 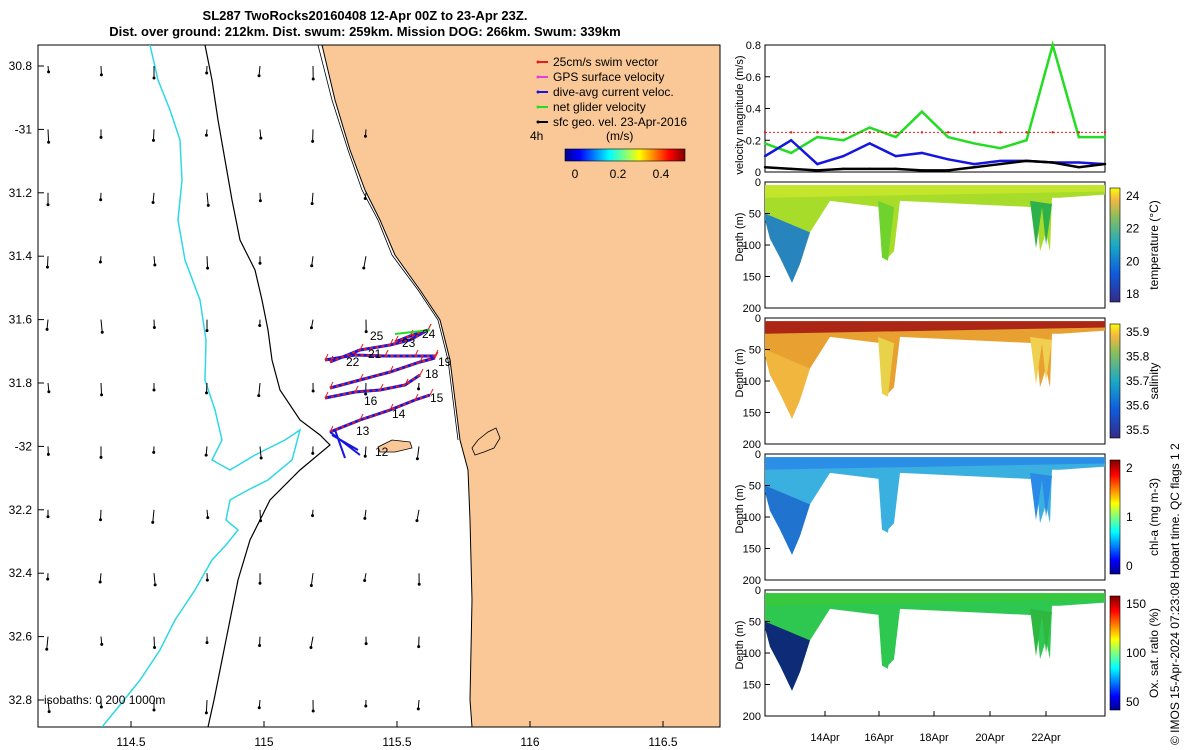 I want to click on velocity-series-line, so click(x=934, y=97).